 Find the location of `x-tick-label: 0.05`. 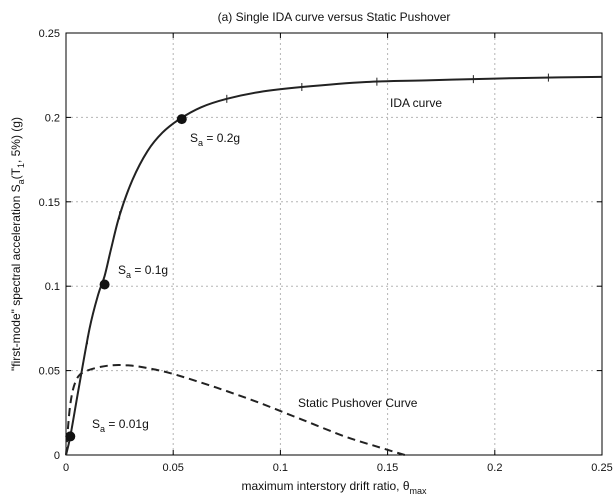

x-tick-label: 0.05 is located at coordinates (172, 468).